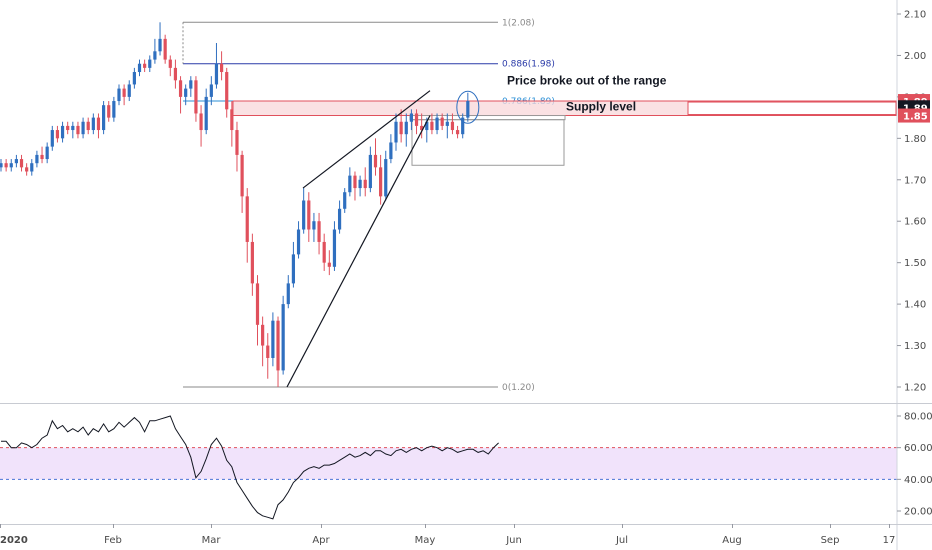 The image size is (932, 550). Describe the element at coordinates (321, 540) in the screenshot. I see `time-axis-label: Apr` at that location.